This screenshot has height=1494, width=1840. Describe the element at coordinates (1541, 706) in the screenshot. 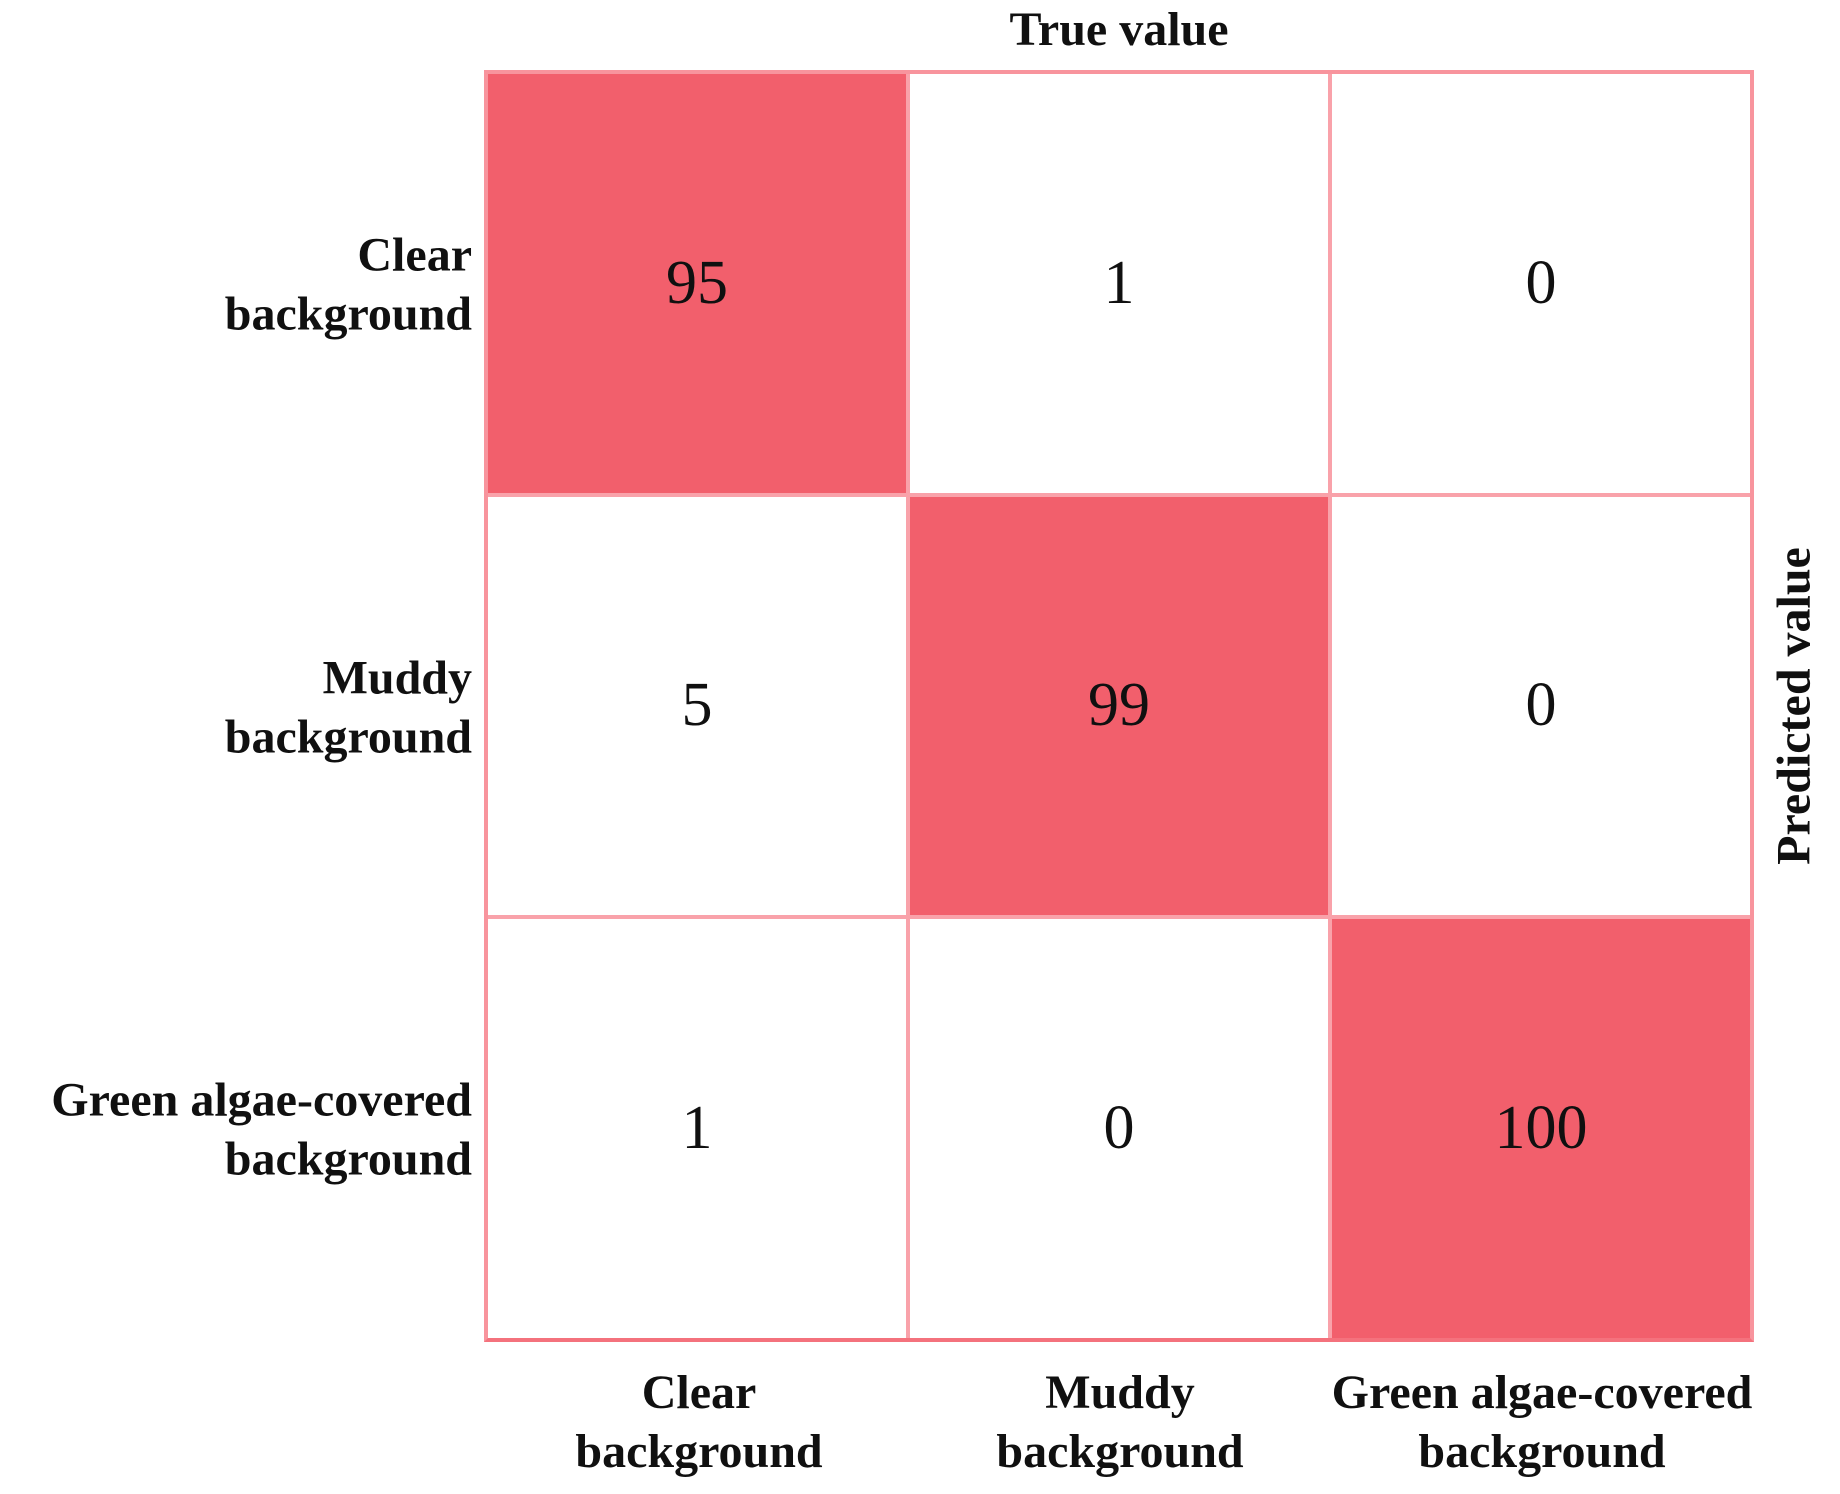

I see `matrix-cell-r1-c2: 0` at that location.